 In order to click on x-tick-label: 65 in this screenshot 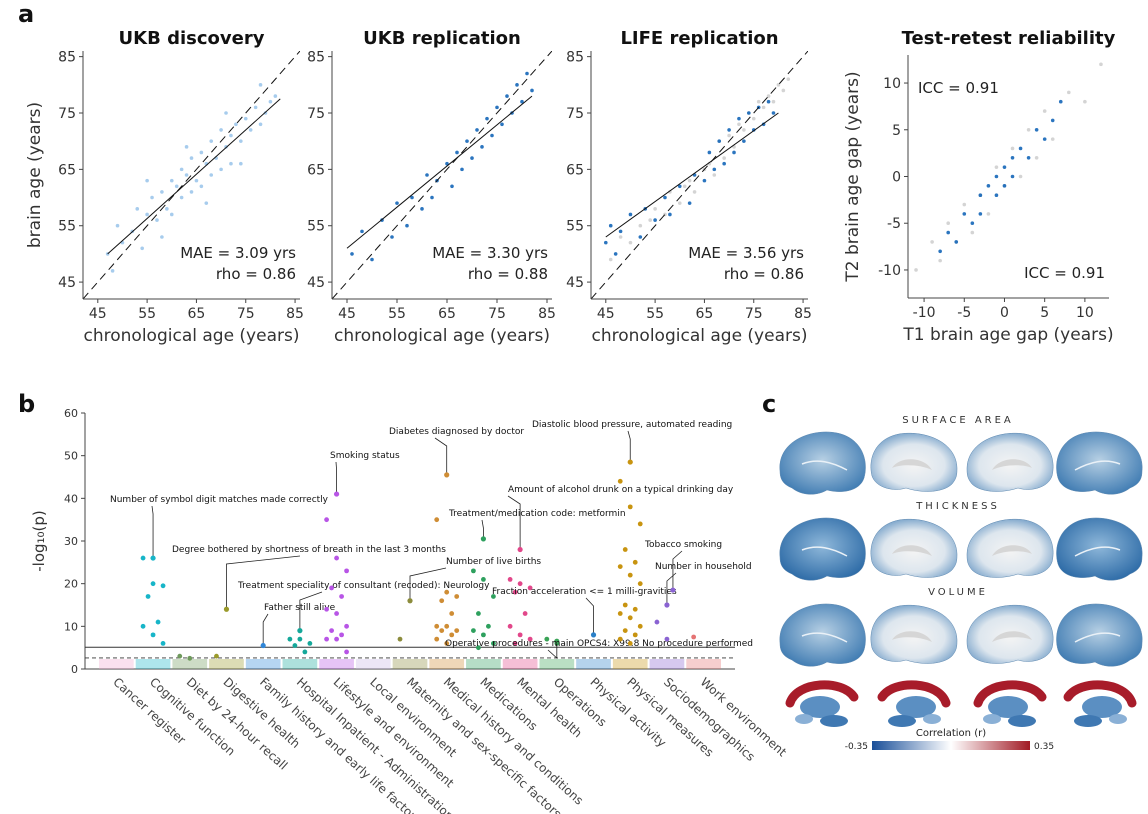, I will do `click(197, 314)`.